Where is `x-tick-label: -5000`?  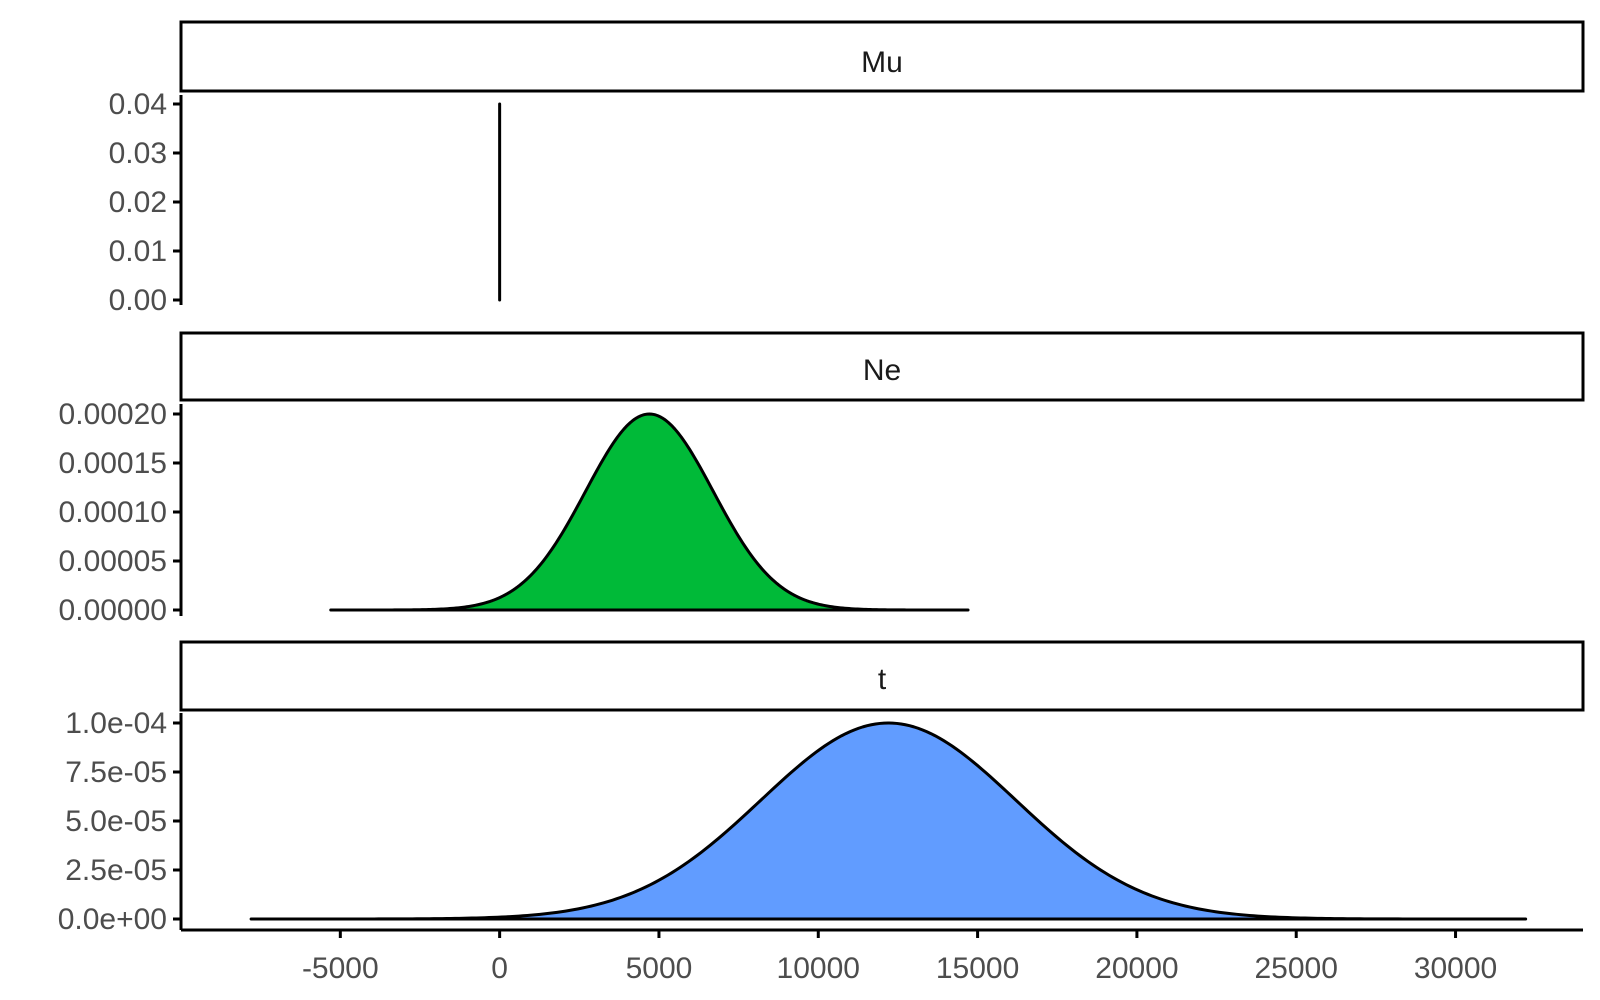 x-tick-label: -5000 is located at coordinates (340, 968).